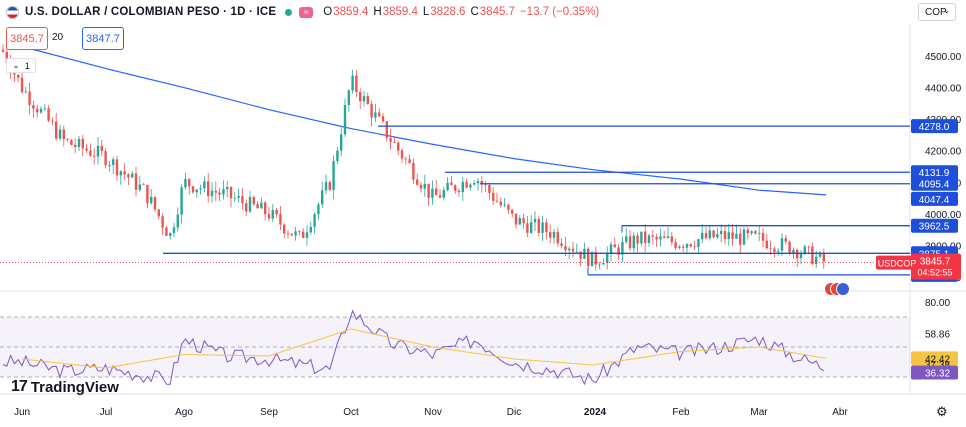  I want to click on price-tag-label: 4131.9, so click(934, 173).